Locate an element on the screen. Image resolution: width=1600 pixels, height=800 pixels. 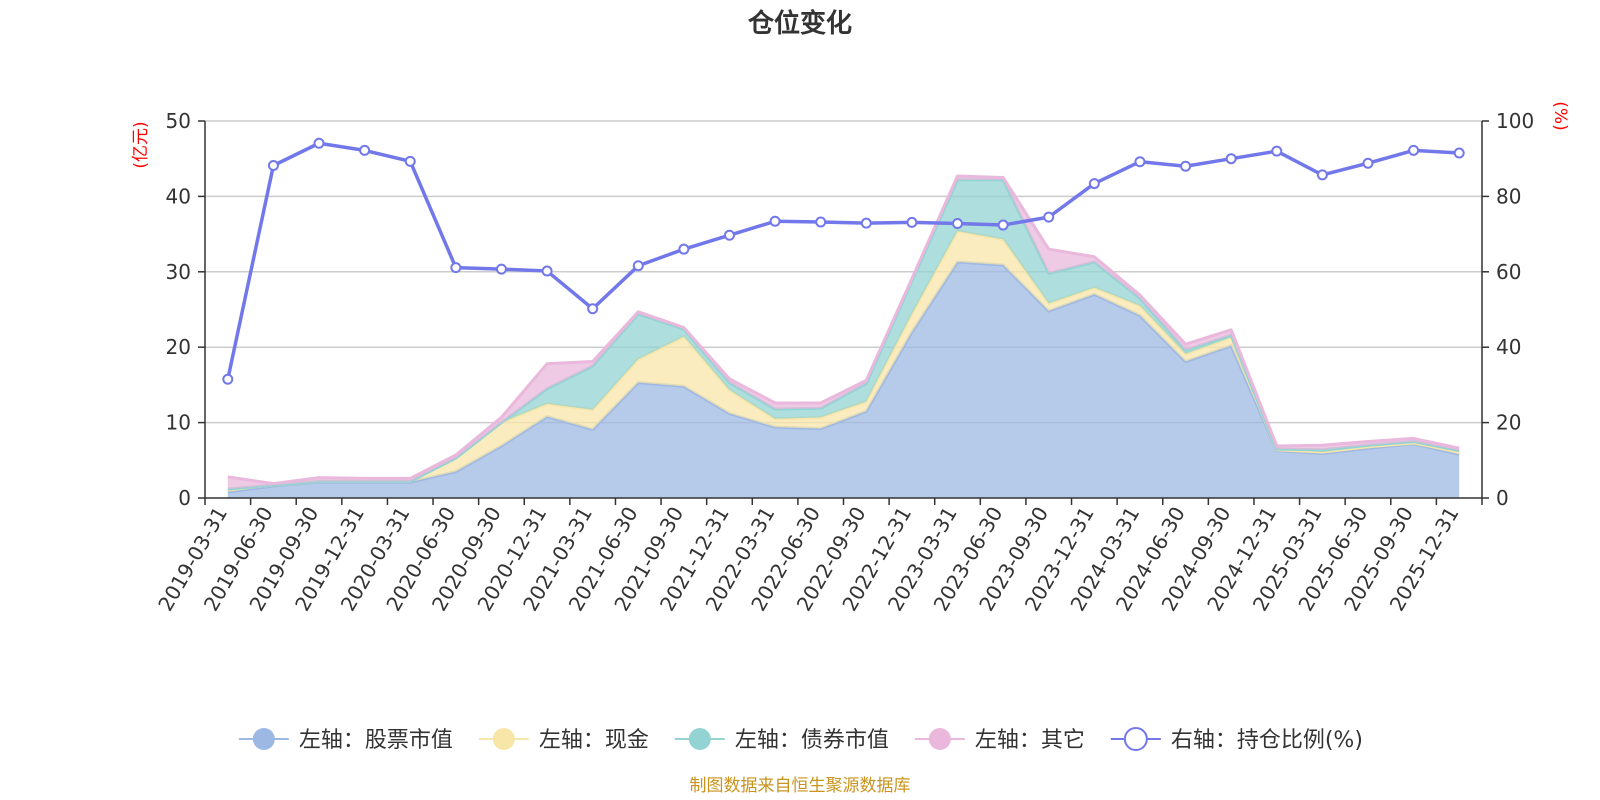
legend-item: 左轴：股票市值 is located at coordinates (345, 740).